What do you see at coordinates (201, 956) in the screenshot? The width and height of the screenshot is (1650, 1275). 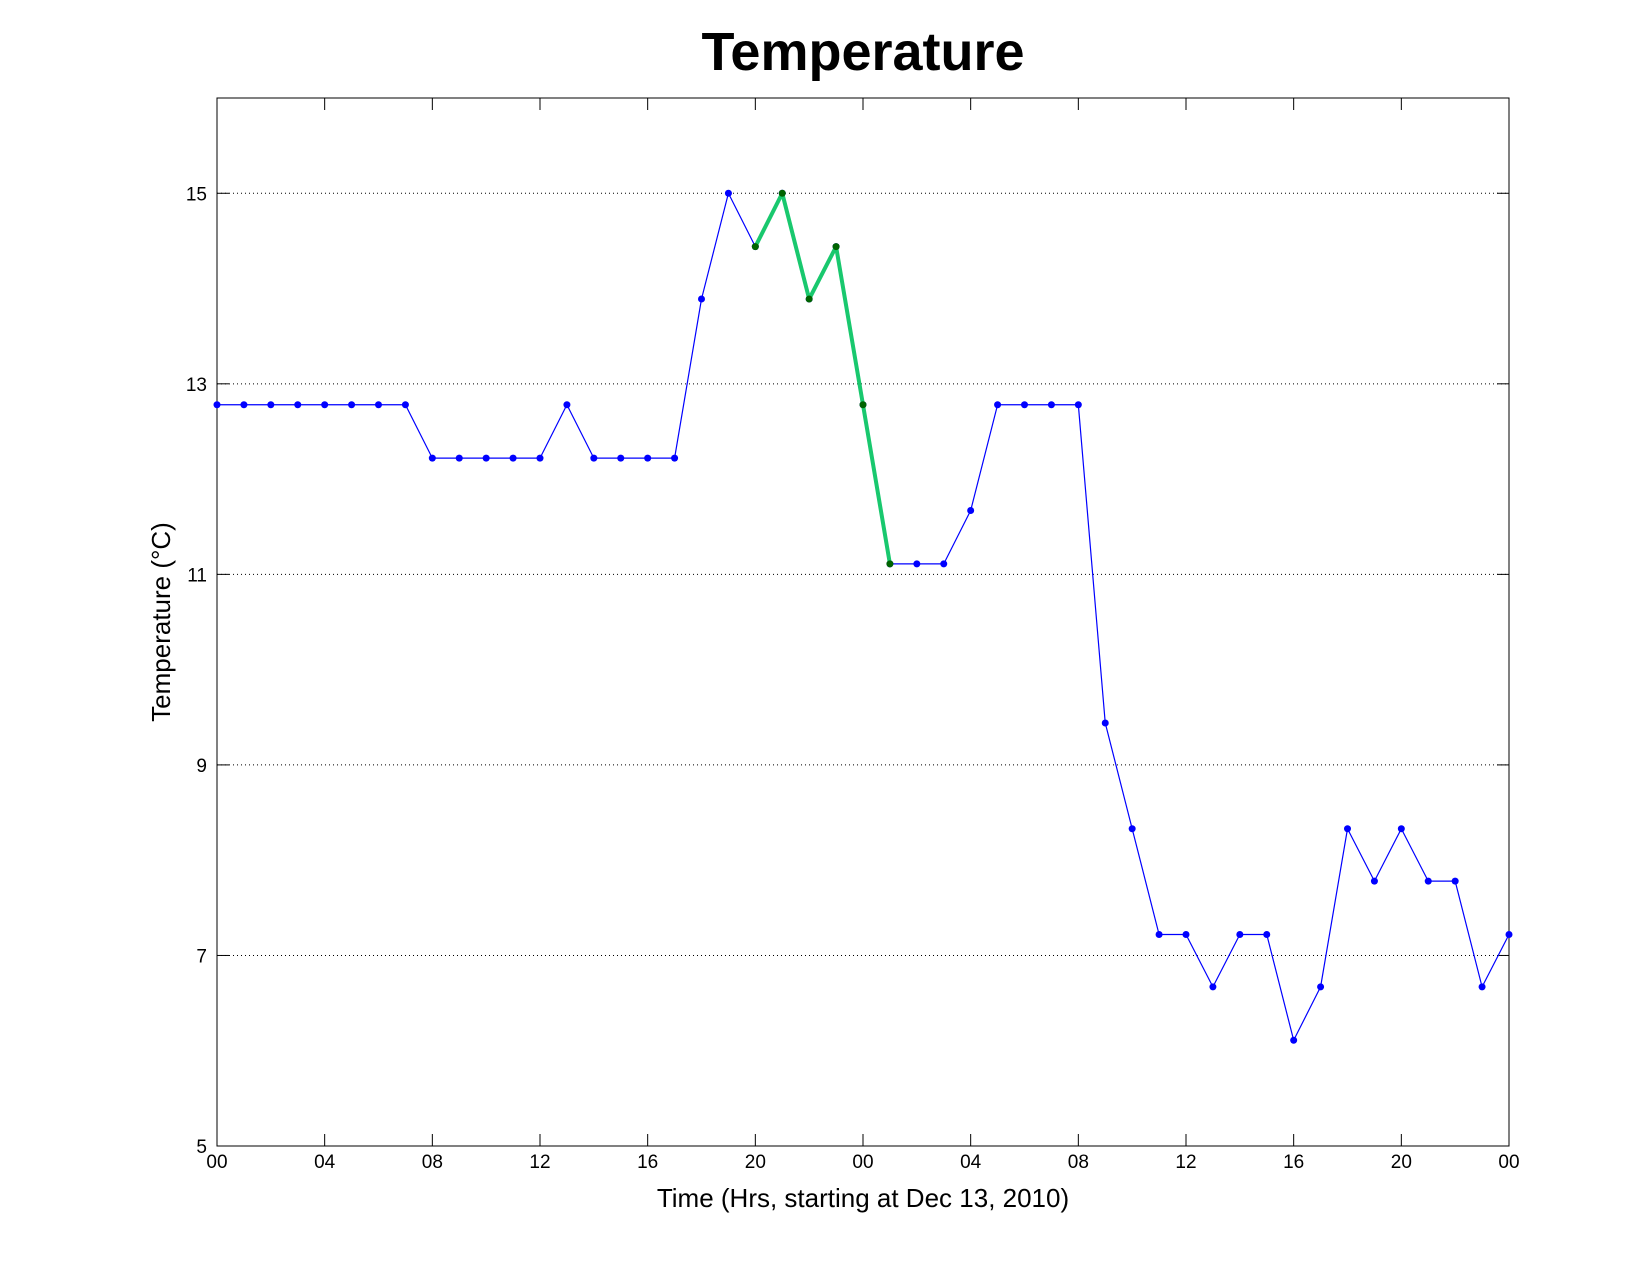 I see `y-tick-label: 7` at bounding box center [201, 956].